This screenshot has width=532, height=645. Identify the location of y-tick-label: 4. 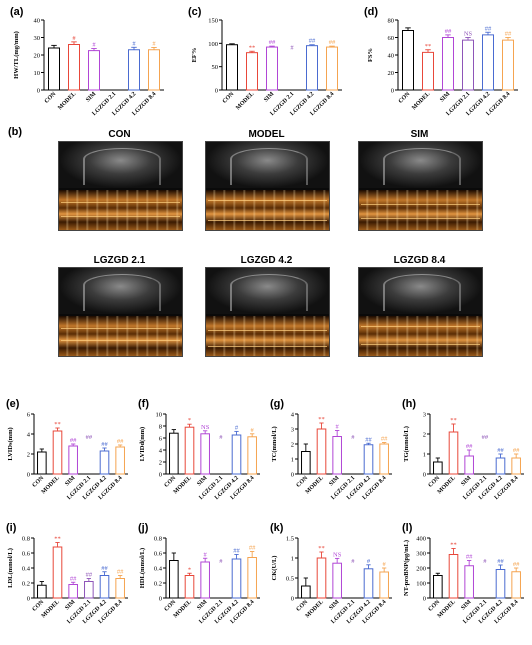
(29, 435).